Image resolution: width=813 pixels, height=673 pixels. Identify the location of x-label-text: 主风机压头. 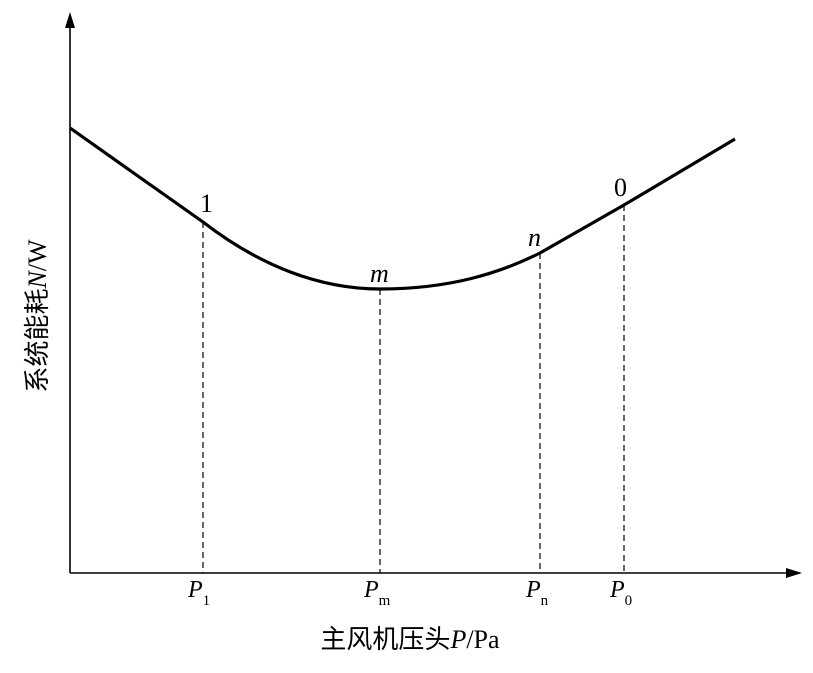
(385, 640).